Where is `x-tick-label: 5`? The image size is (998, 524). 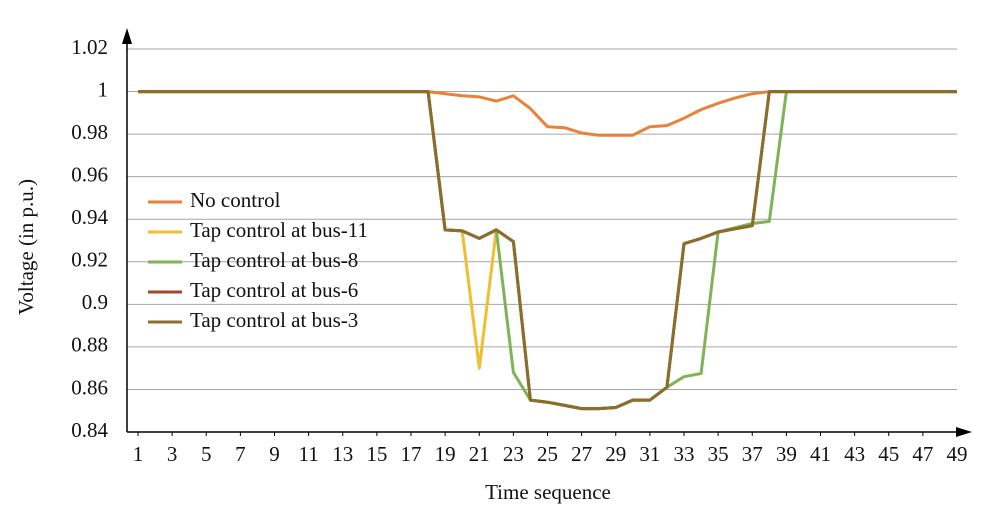 x-tick-label: 5 is located at coordinates (206, 454).